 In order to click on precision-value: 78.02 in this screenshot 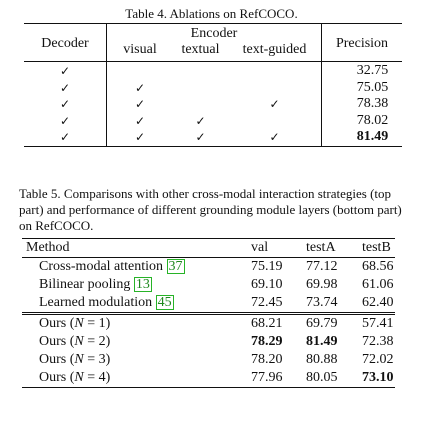, I will do `click(372, 120)`.